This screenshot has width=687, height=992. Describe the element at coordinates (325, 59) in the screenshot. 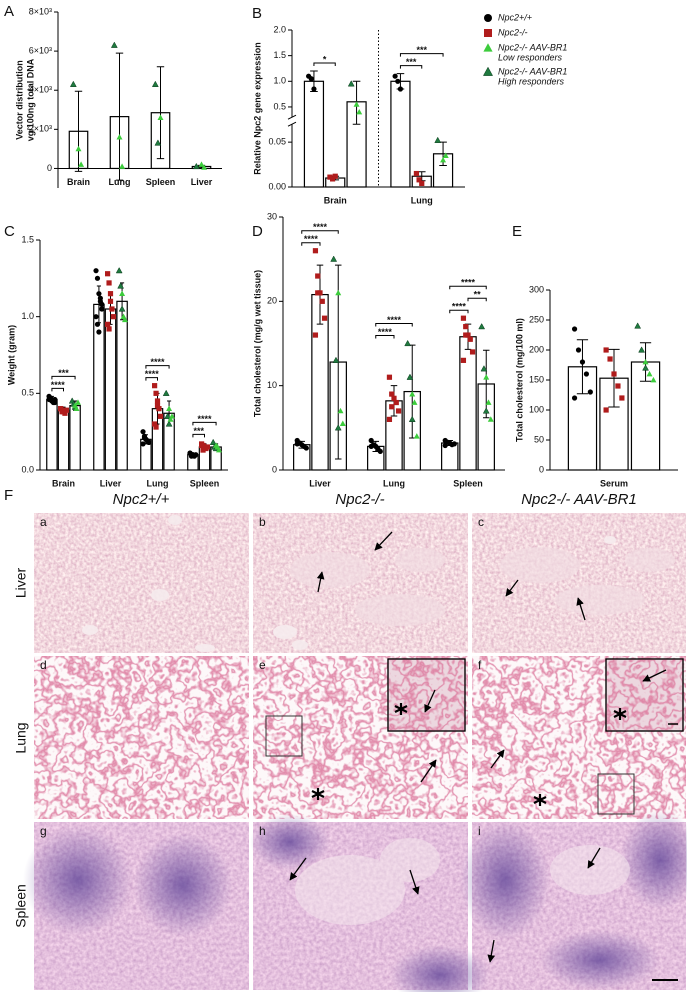

I see `significance-label: *` at that location.